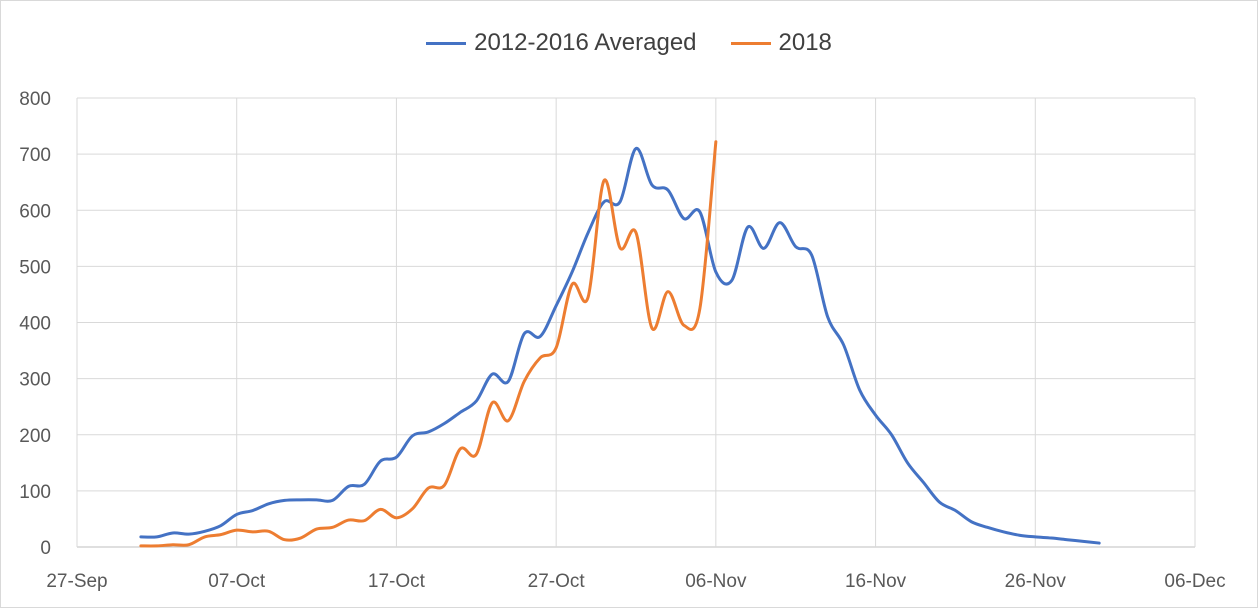 The height and width of the screenshot is (608, 1258). What do you see at coordinates (805, 42) in the screenshot?
I see `legend-label-2018: 2018` at bounding box center [805, 42].